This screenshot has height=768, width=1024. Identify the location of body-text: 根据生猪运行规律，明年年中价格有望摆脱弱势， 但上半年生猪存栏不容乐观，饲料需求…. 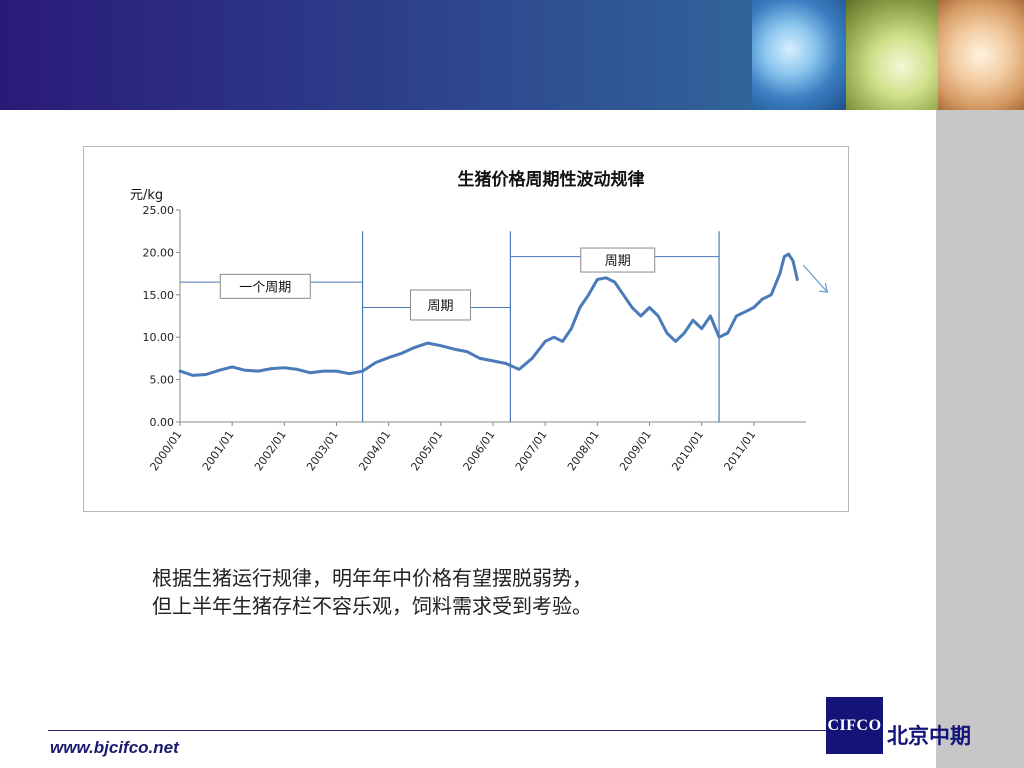
(462, 592).